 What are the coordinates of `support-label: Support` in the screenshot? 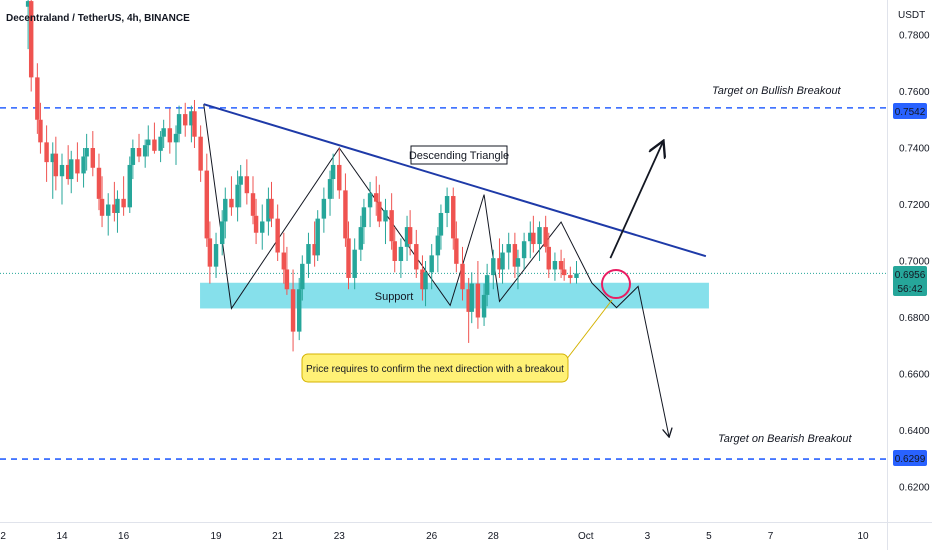 It's located at (394, 297).